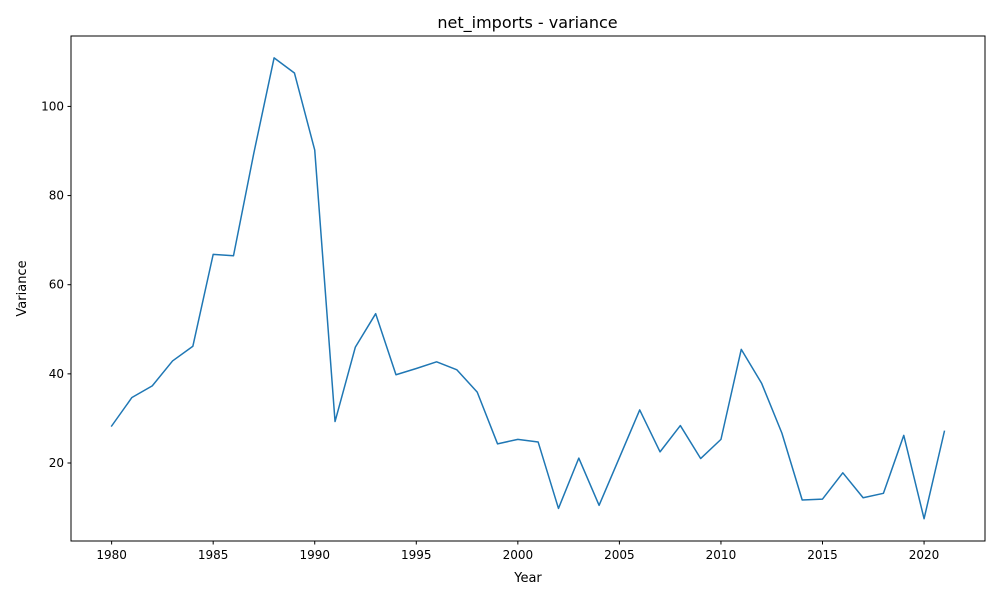  I want to click on y-axis-label: Variance, so click(22, 288).